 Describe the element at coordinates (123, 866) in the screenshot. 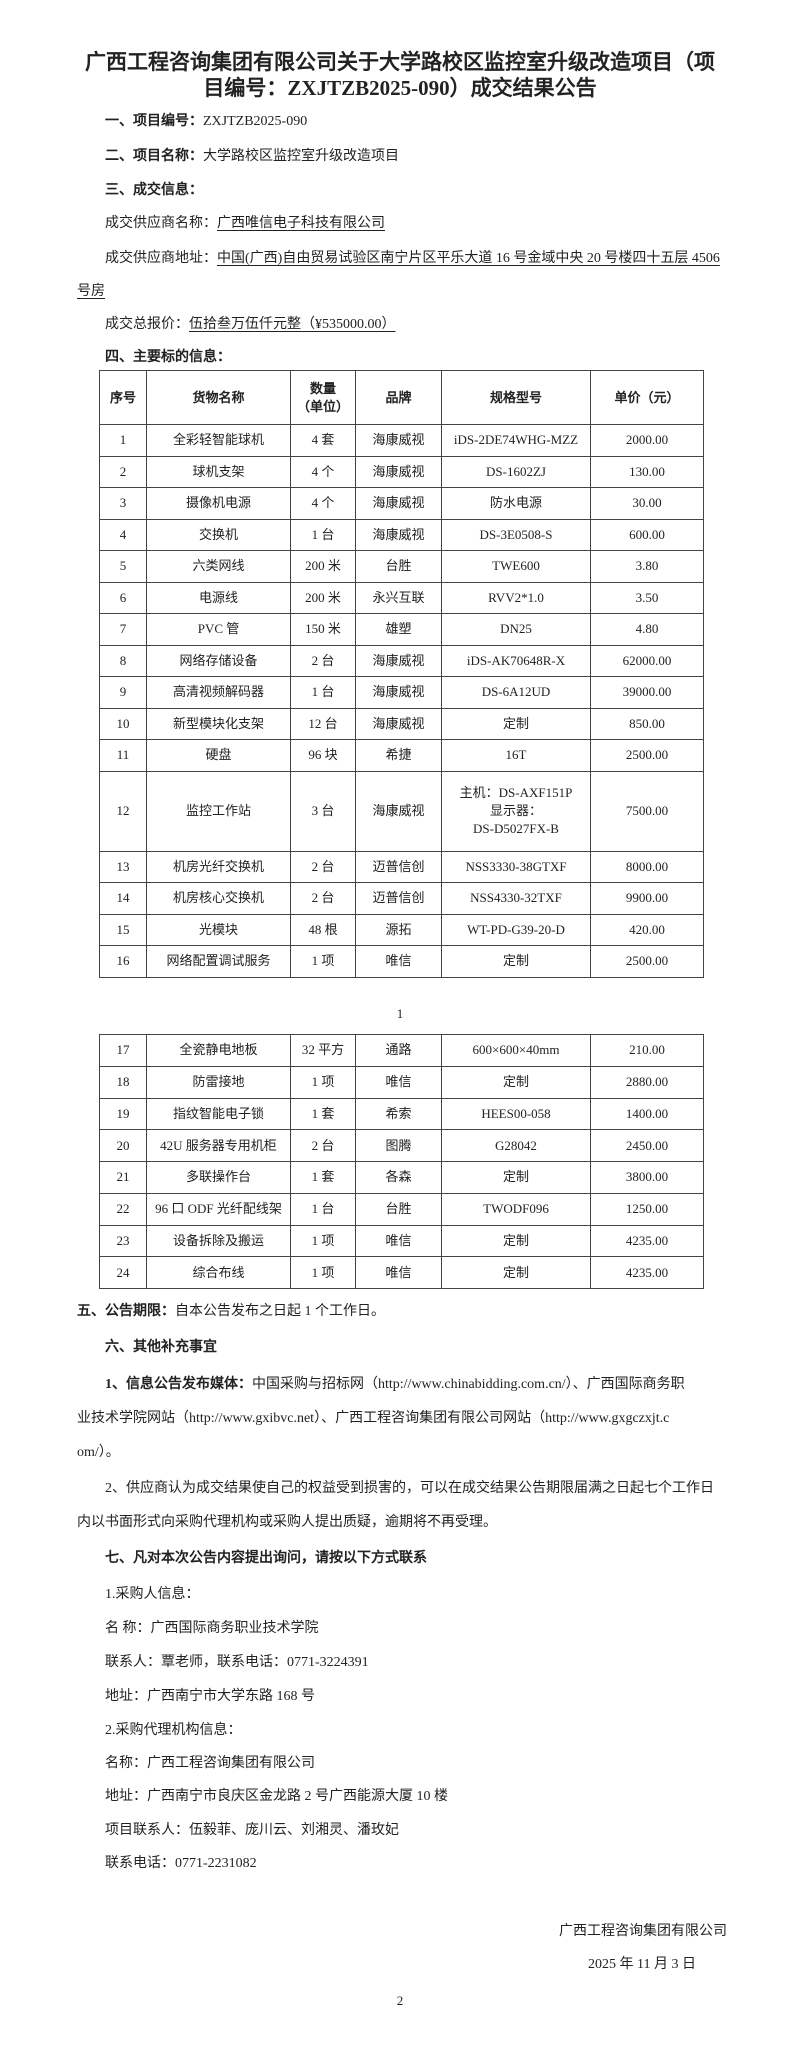

I see `cell-index: 13` at that location.